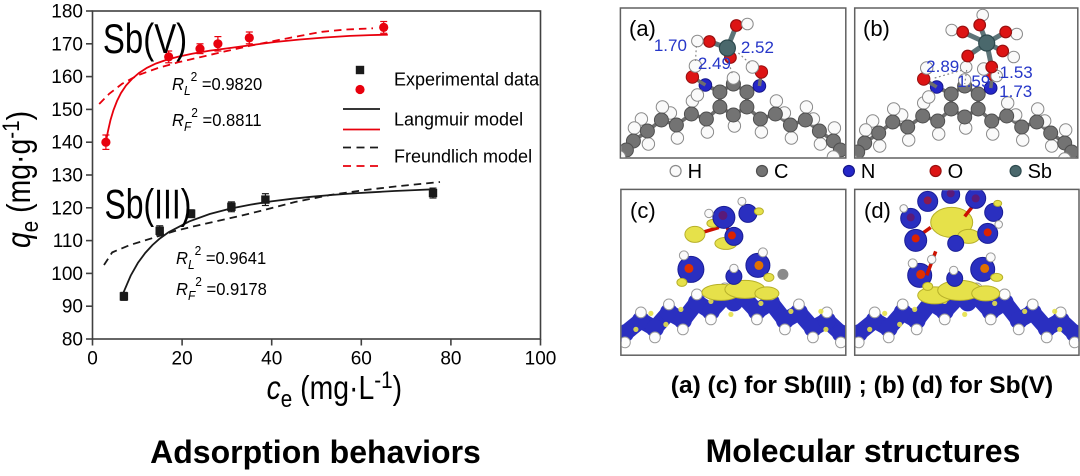  Describe the element at coordinates (67, 176) in the screenshot. I see `svg-text: 130` at that location.